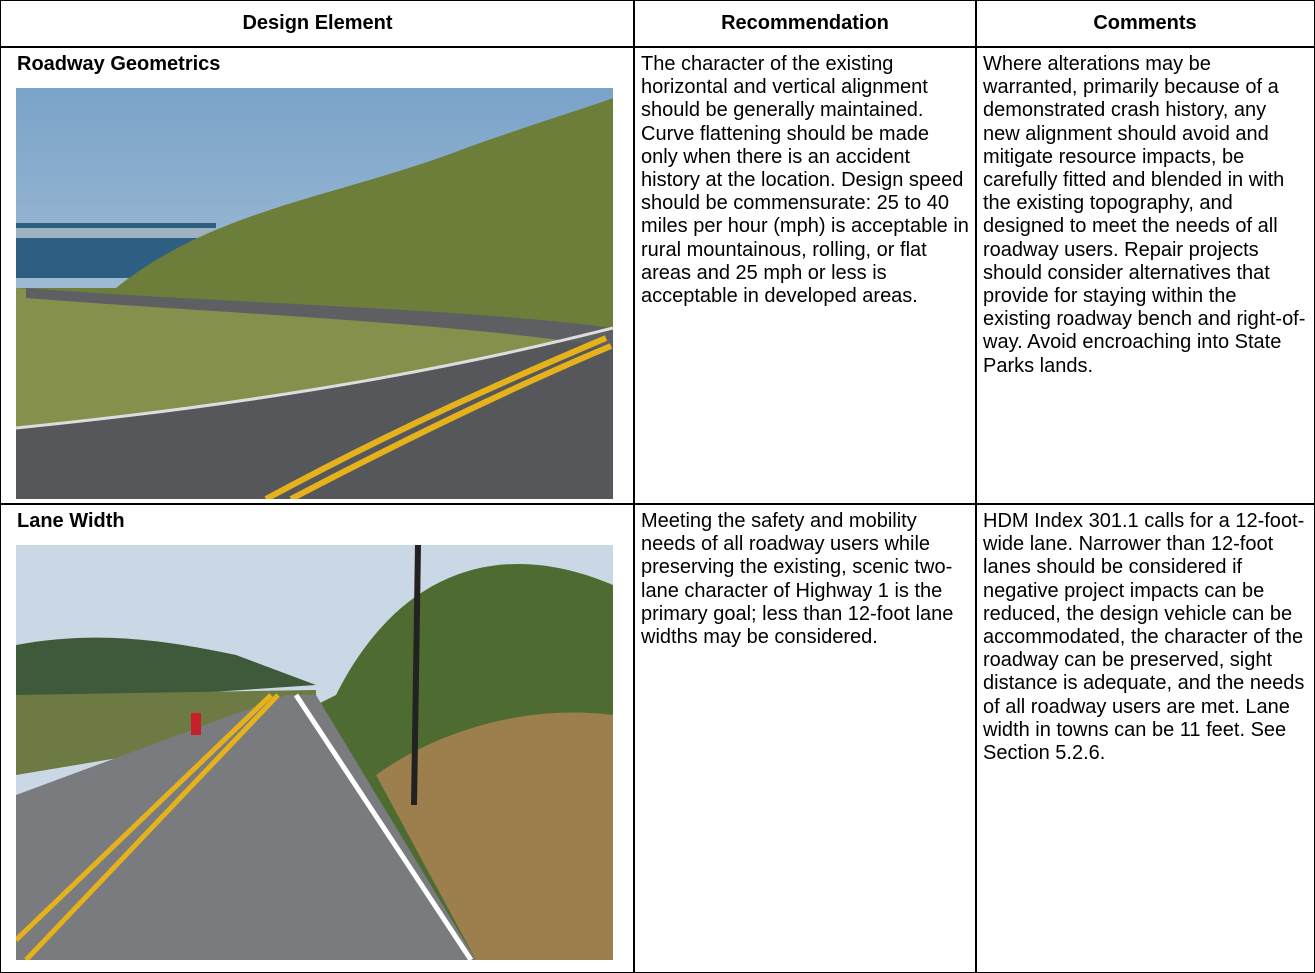  Describe the element at coordinates (317, 24) in the screenshot. I see `header-cell: Design Element` at that location.